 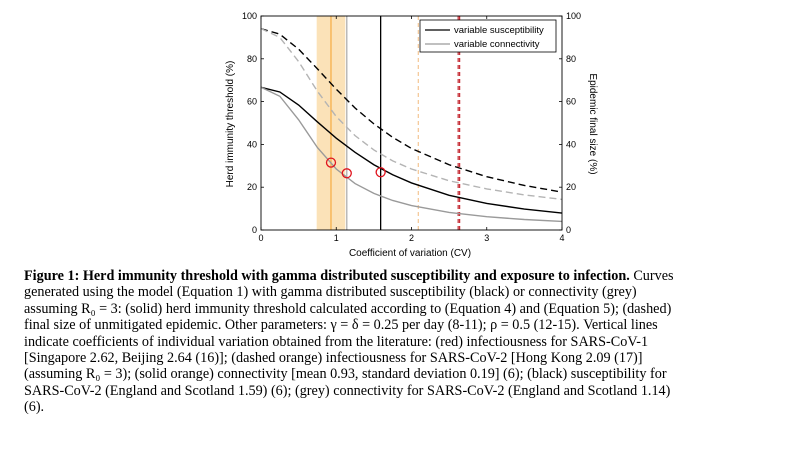 What do you see at coordinates (355, 168) in the screenshot?
I see `markers` at bounding box center [355, 168].